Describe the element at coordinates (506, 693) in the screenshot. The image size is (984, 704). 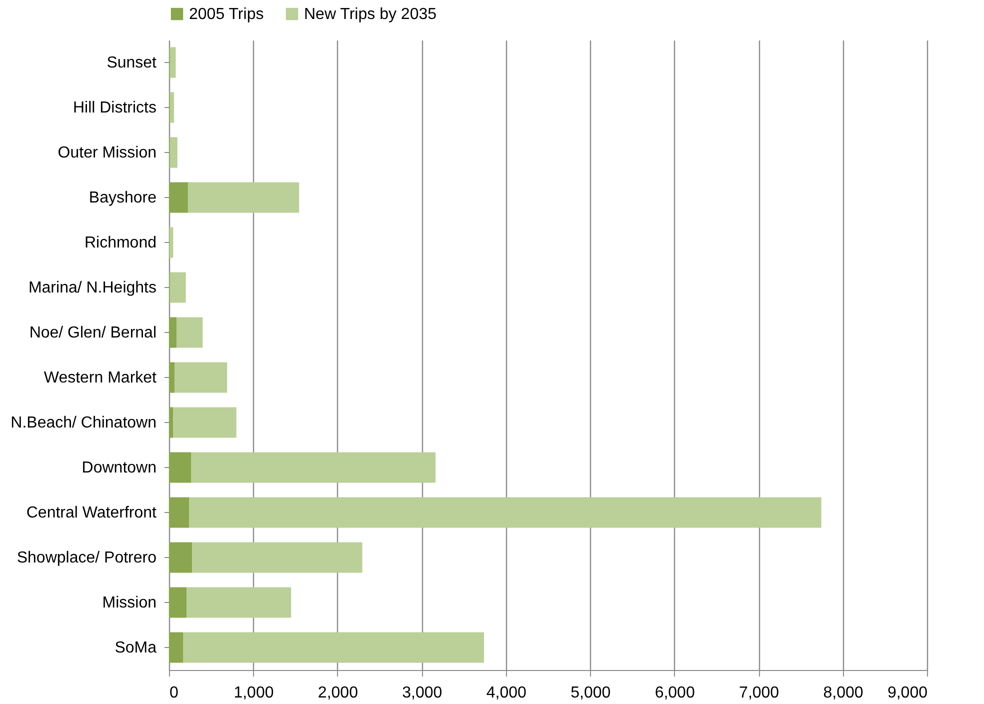
I see `x-tick-label: 4,000` at that location.